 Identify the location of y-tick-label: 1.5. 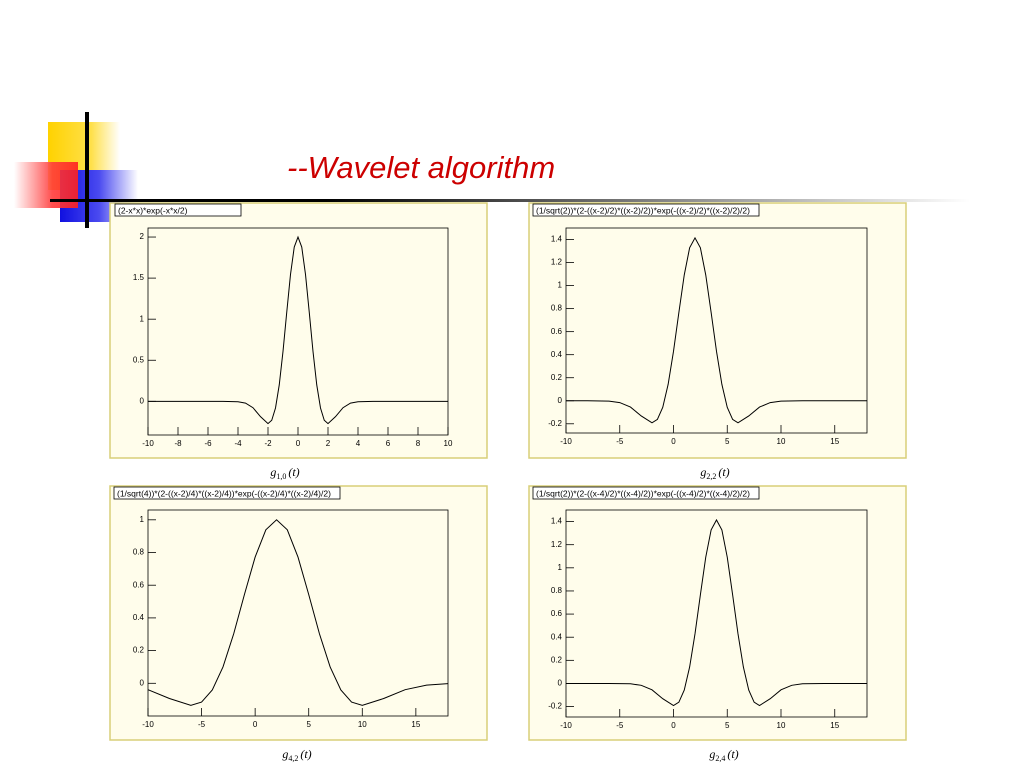
(139, 277).